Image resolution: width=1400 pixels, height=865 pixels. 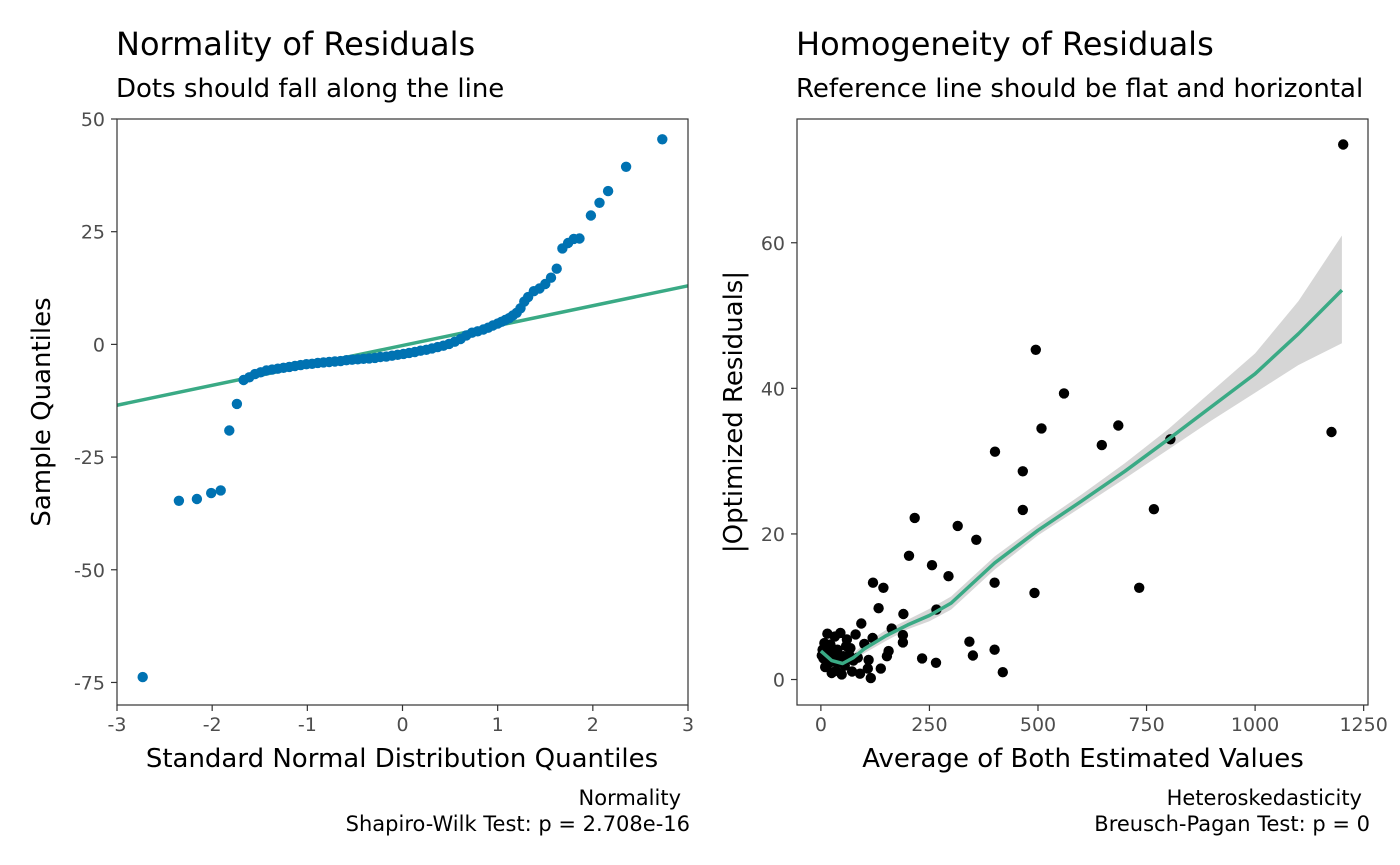 I want to click on homogeneity-x-axis-title: Average of Both Estimated Values, so click(x=1083, y=759).